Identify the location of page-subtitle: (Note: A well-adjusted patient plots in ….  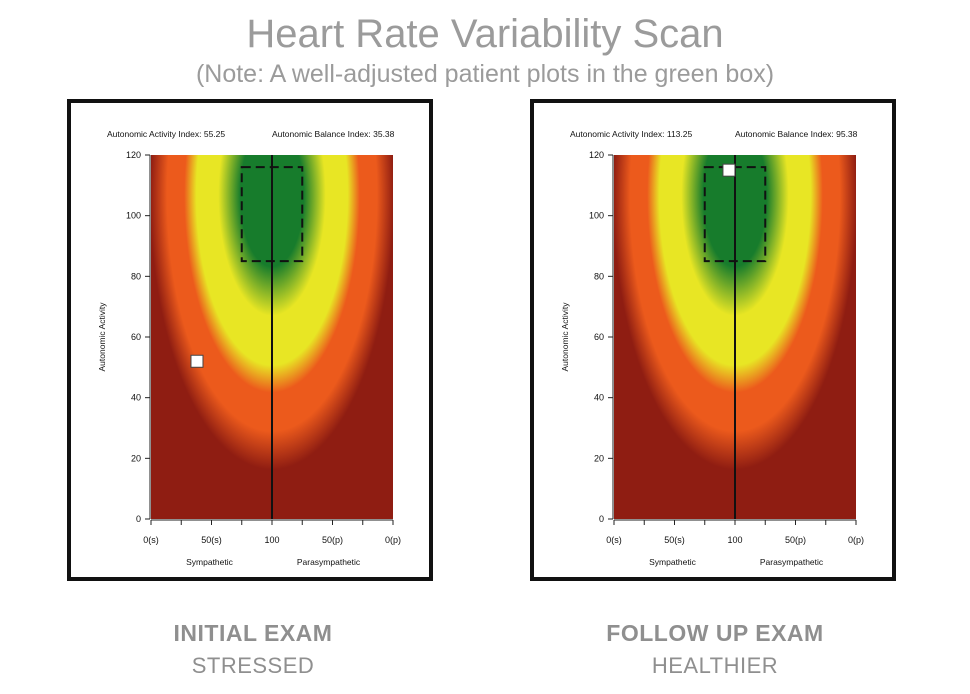
(485, 74).